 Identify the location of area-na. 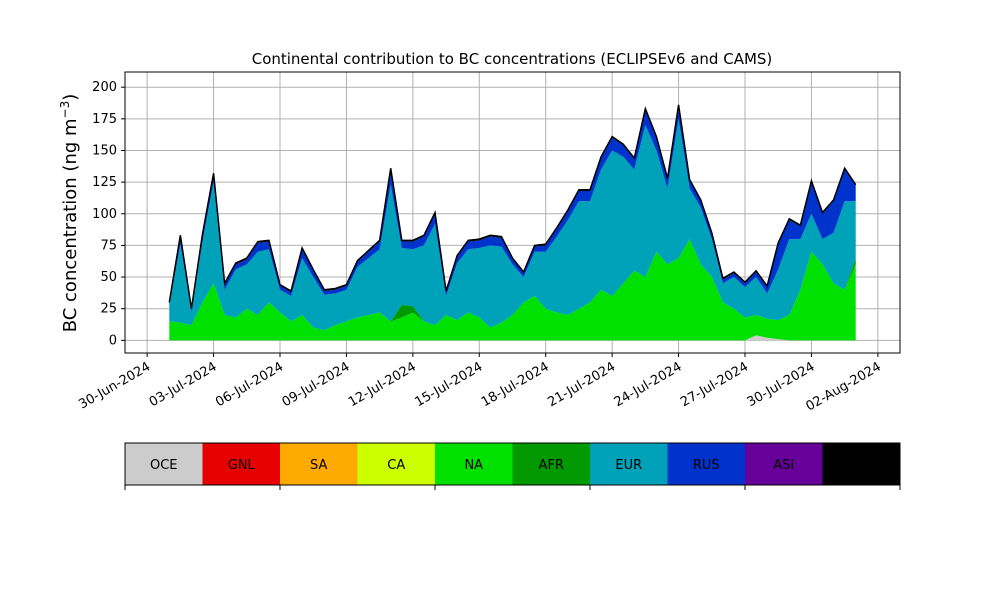
(512, 290).